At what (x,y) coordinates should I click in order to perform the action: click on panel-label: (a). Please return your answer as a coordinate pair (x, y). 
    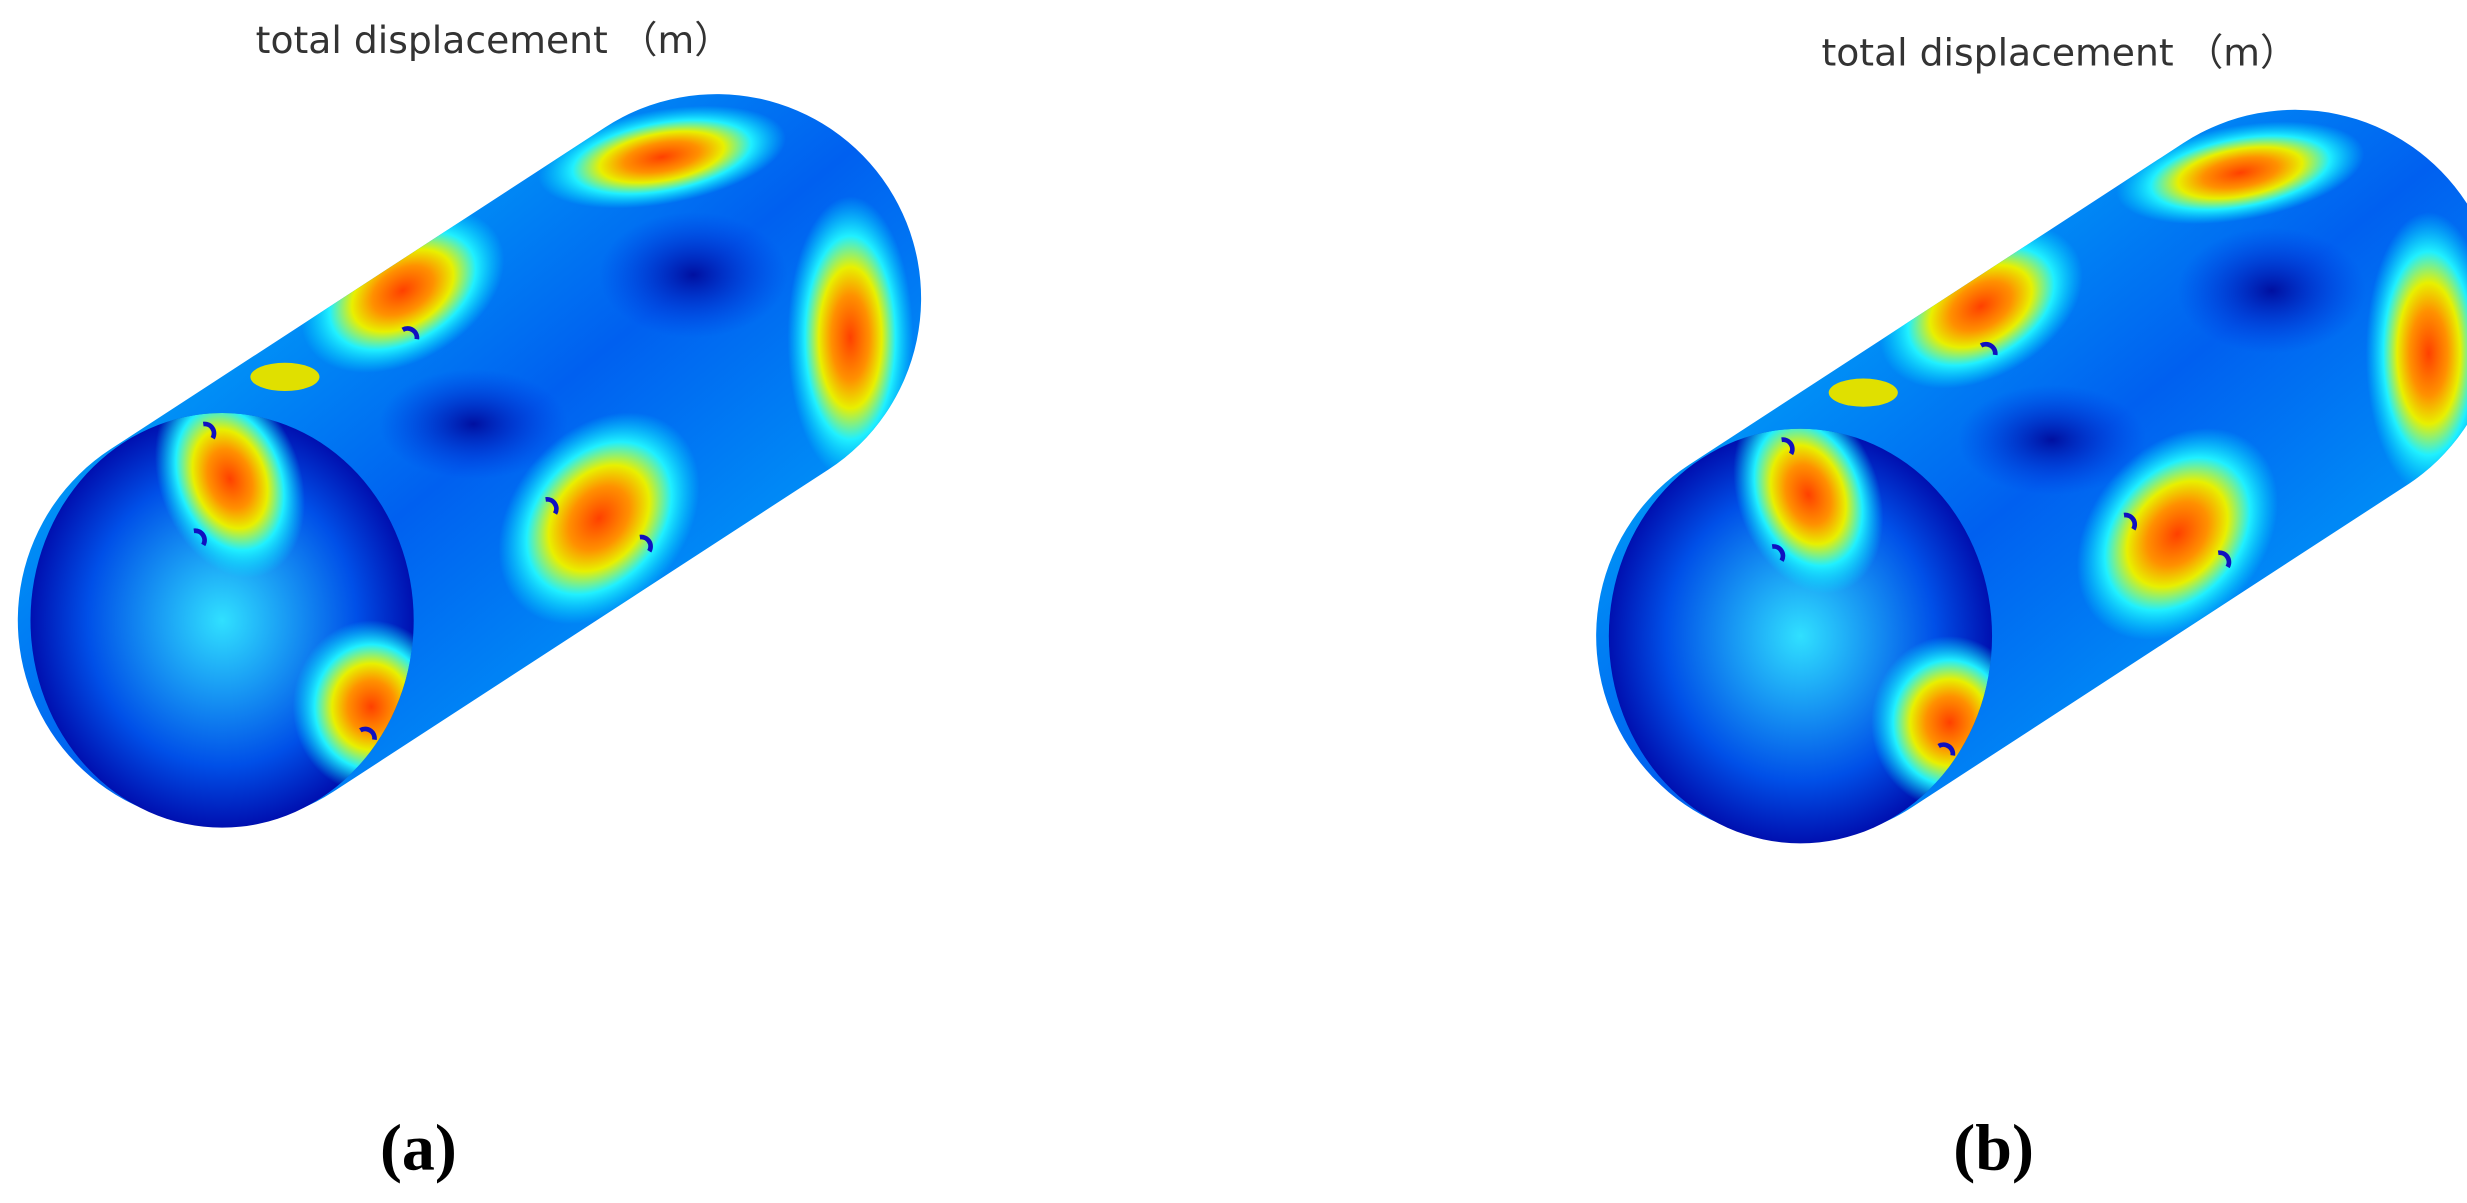
    Looking at the image, I should click on (418, 1147).